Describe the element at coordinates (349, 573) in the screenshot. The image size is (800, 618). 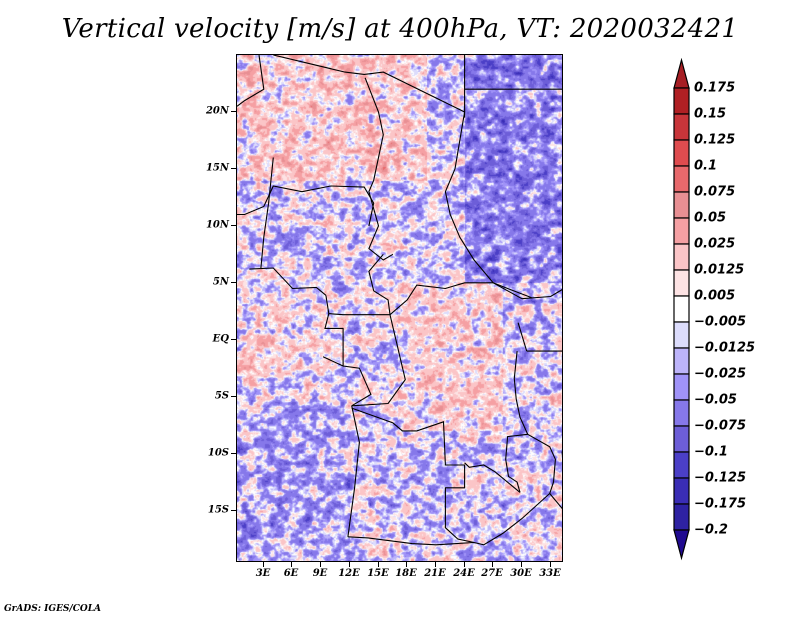
I see `x-tick-label: 12E` at that location.